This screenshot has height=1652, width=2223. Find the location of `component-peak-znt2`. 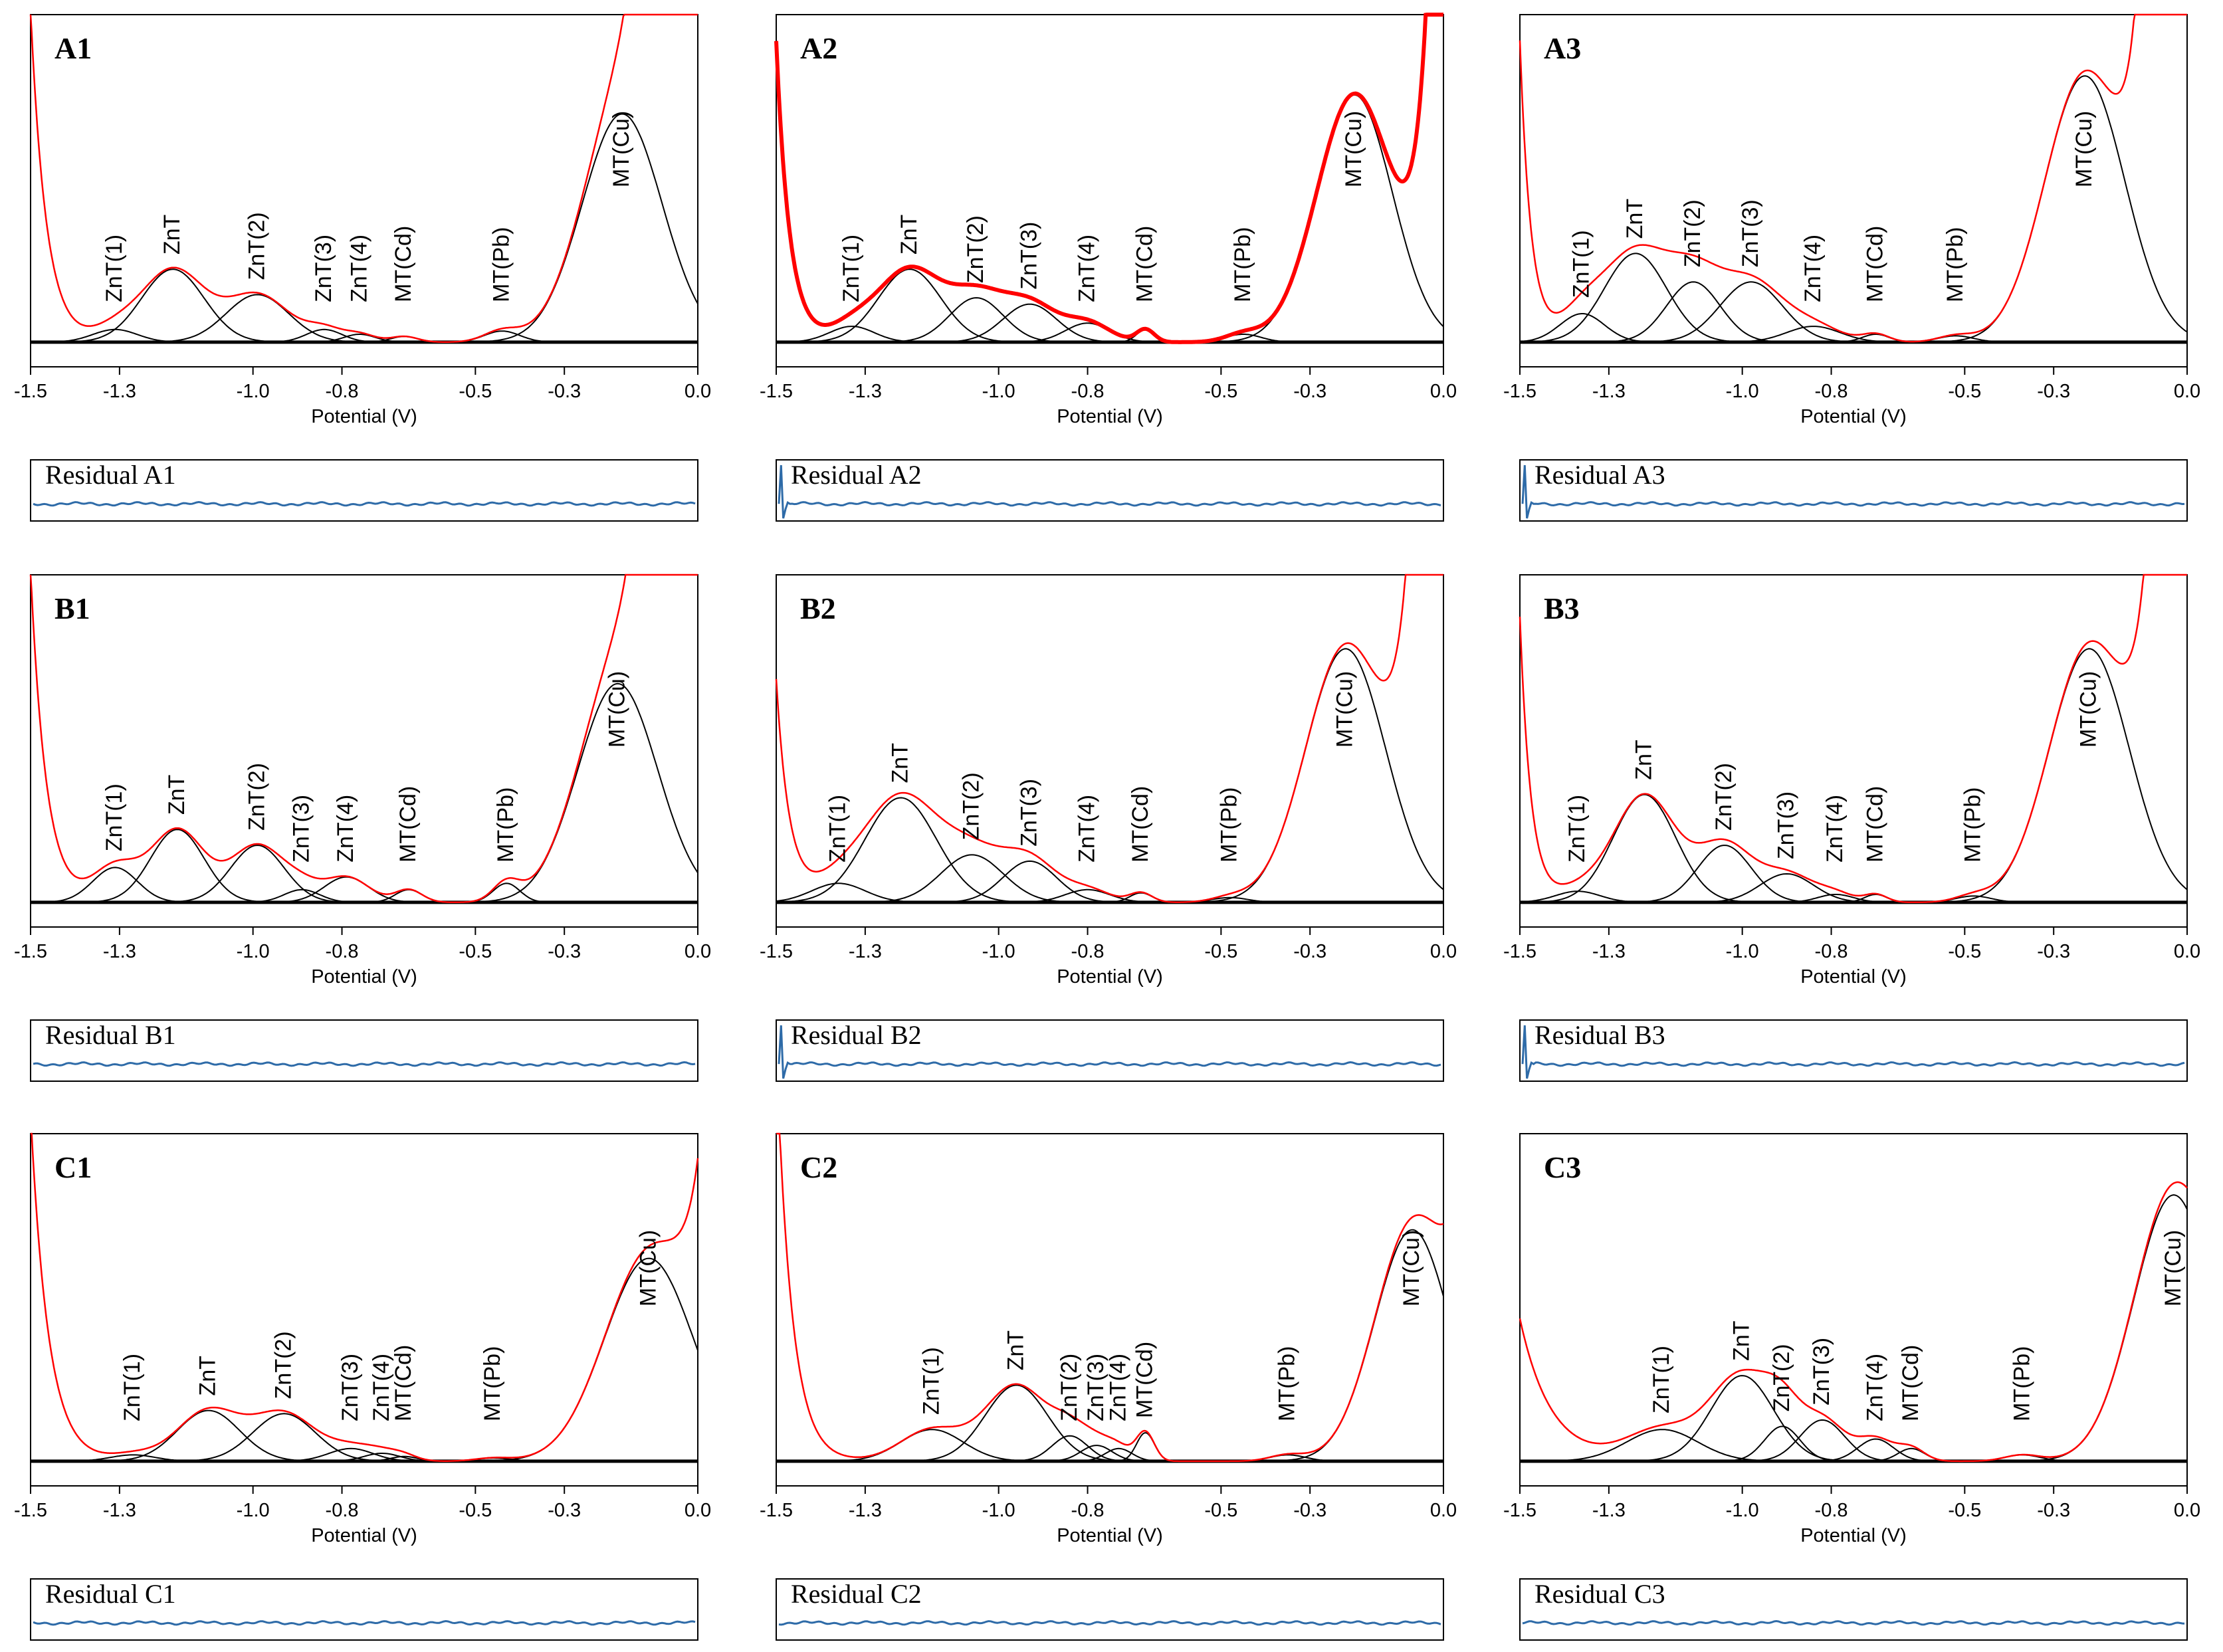

component-peak-znt2 is located at coordinates (1854, 874).